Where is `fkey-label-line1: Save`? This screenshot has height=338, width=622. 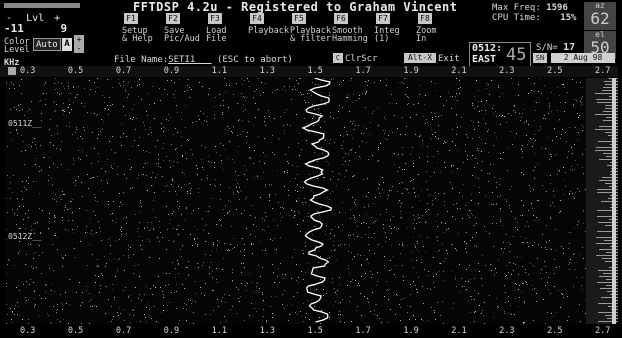
fkey-label-line1: Save is located at coordinates (174, 31).